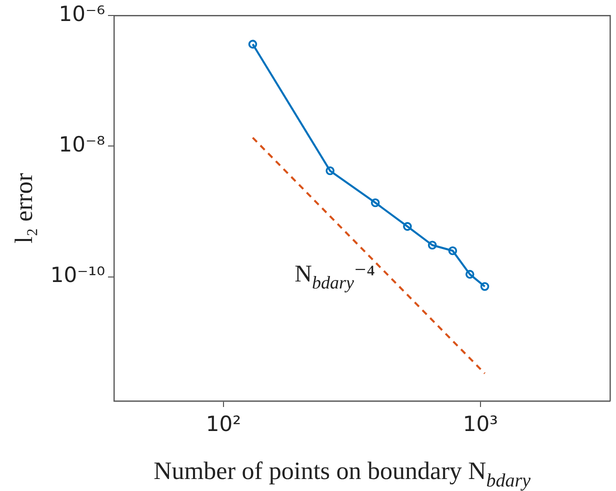 The height and width of the screenshot is (491, 616). I want to click on y-axis-title: l₂ error, so click(24, 208).